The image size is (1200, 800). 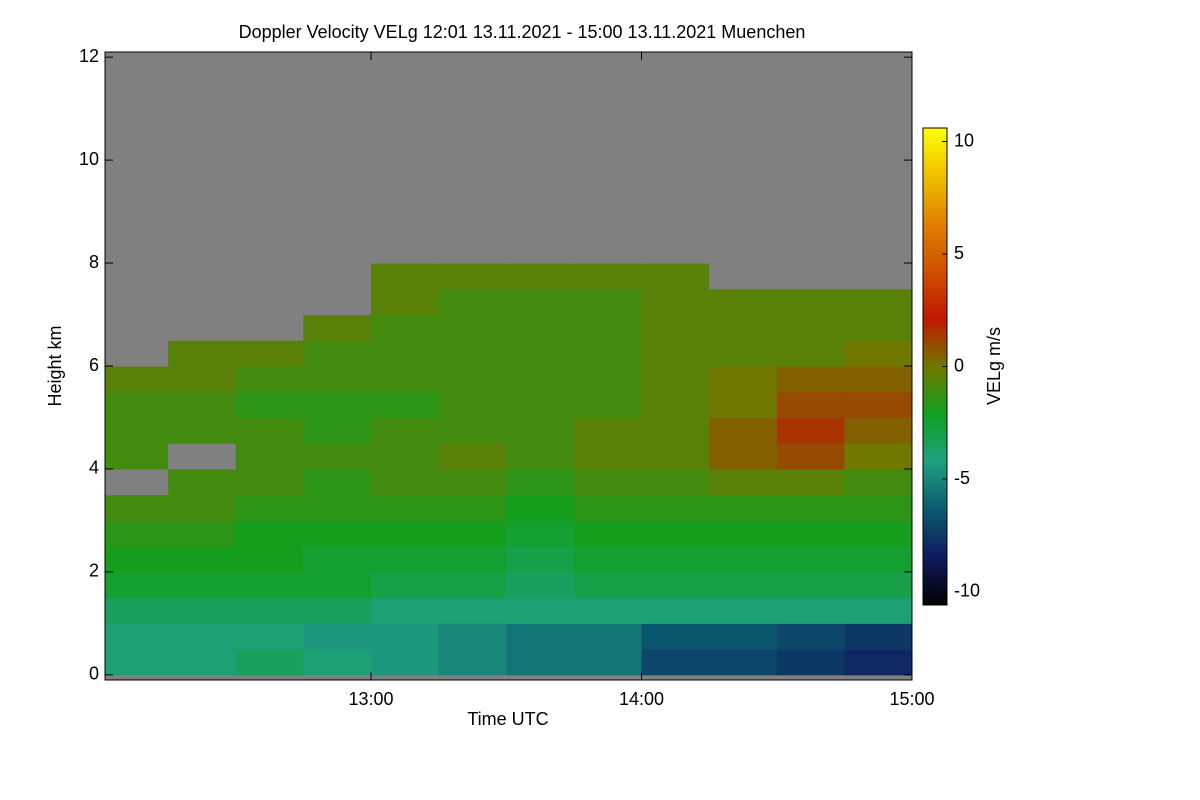 What do you see at coordinates (94, 262) in the screenshot?
I see `y-tick-label: 8` at bounding box center [94, 262].